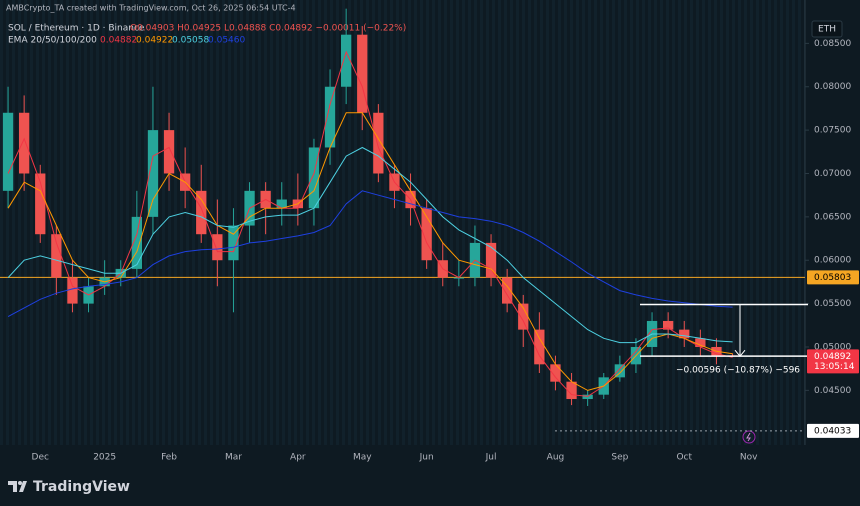 The height and width of the screenshot is (506, 860). What do you see at coordinates (832, 131) in the screenshot?
I see `y-tick-label: 0.07500` at bounding box center [832, 131].